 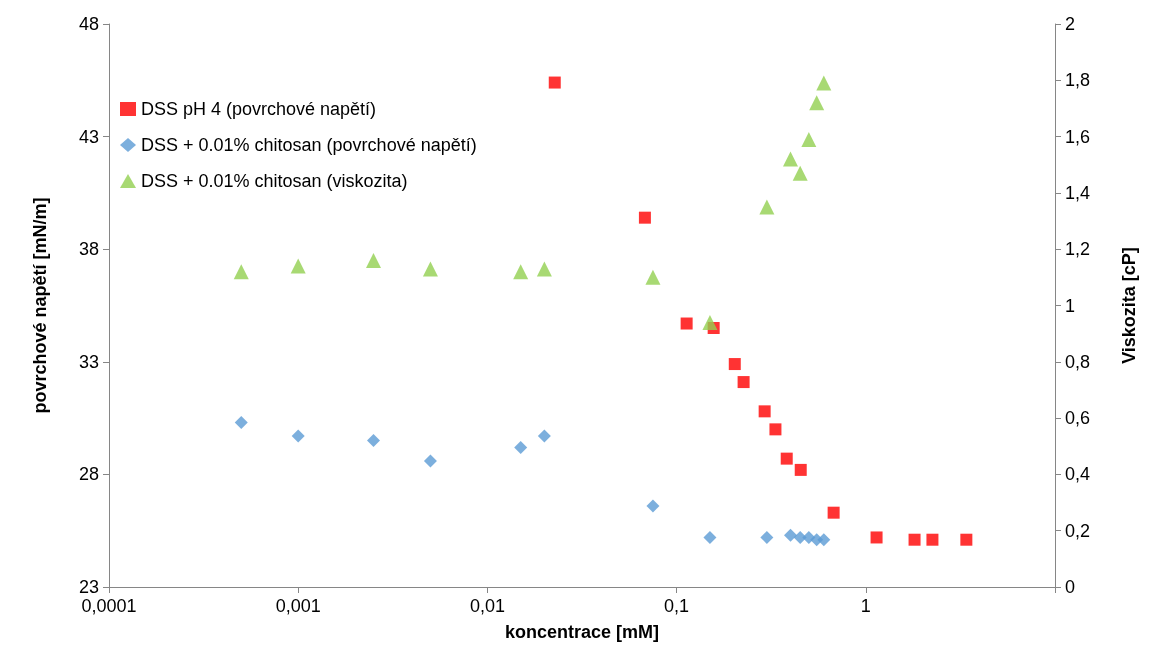 What do you see at coordinates (298, 606) in the screenshot?
I see `x-tick-label: 0,001` at bounding box center [298, 606].